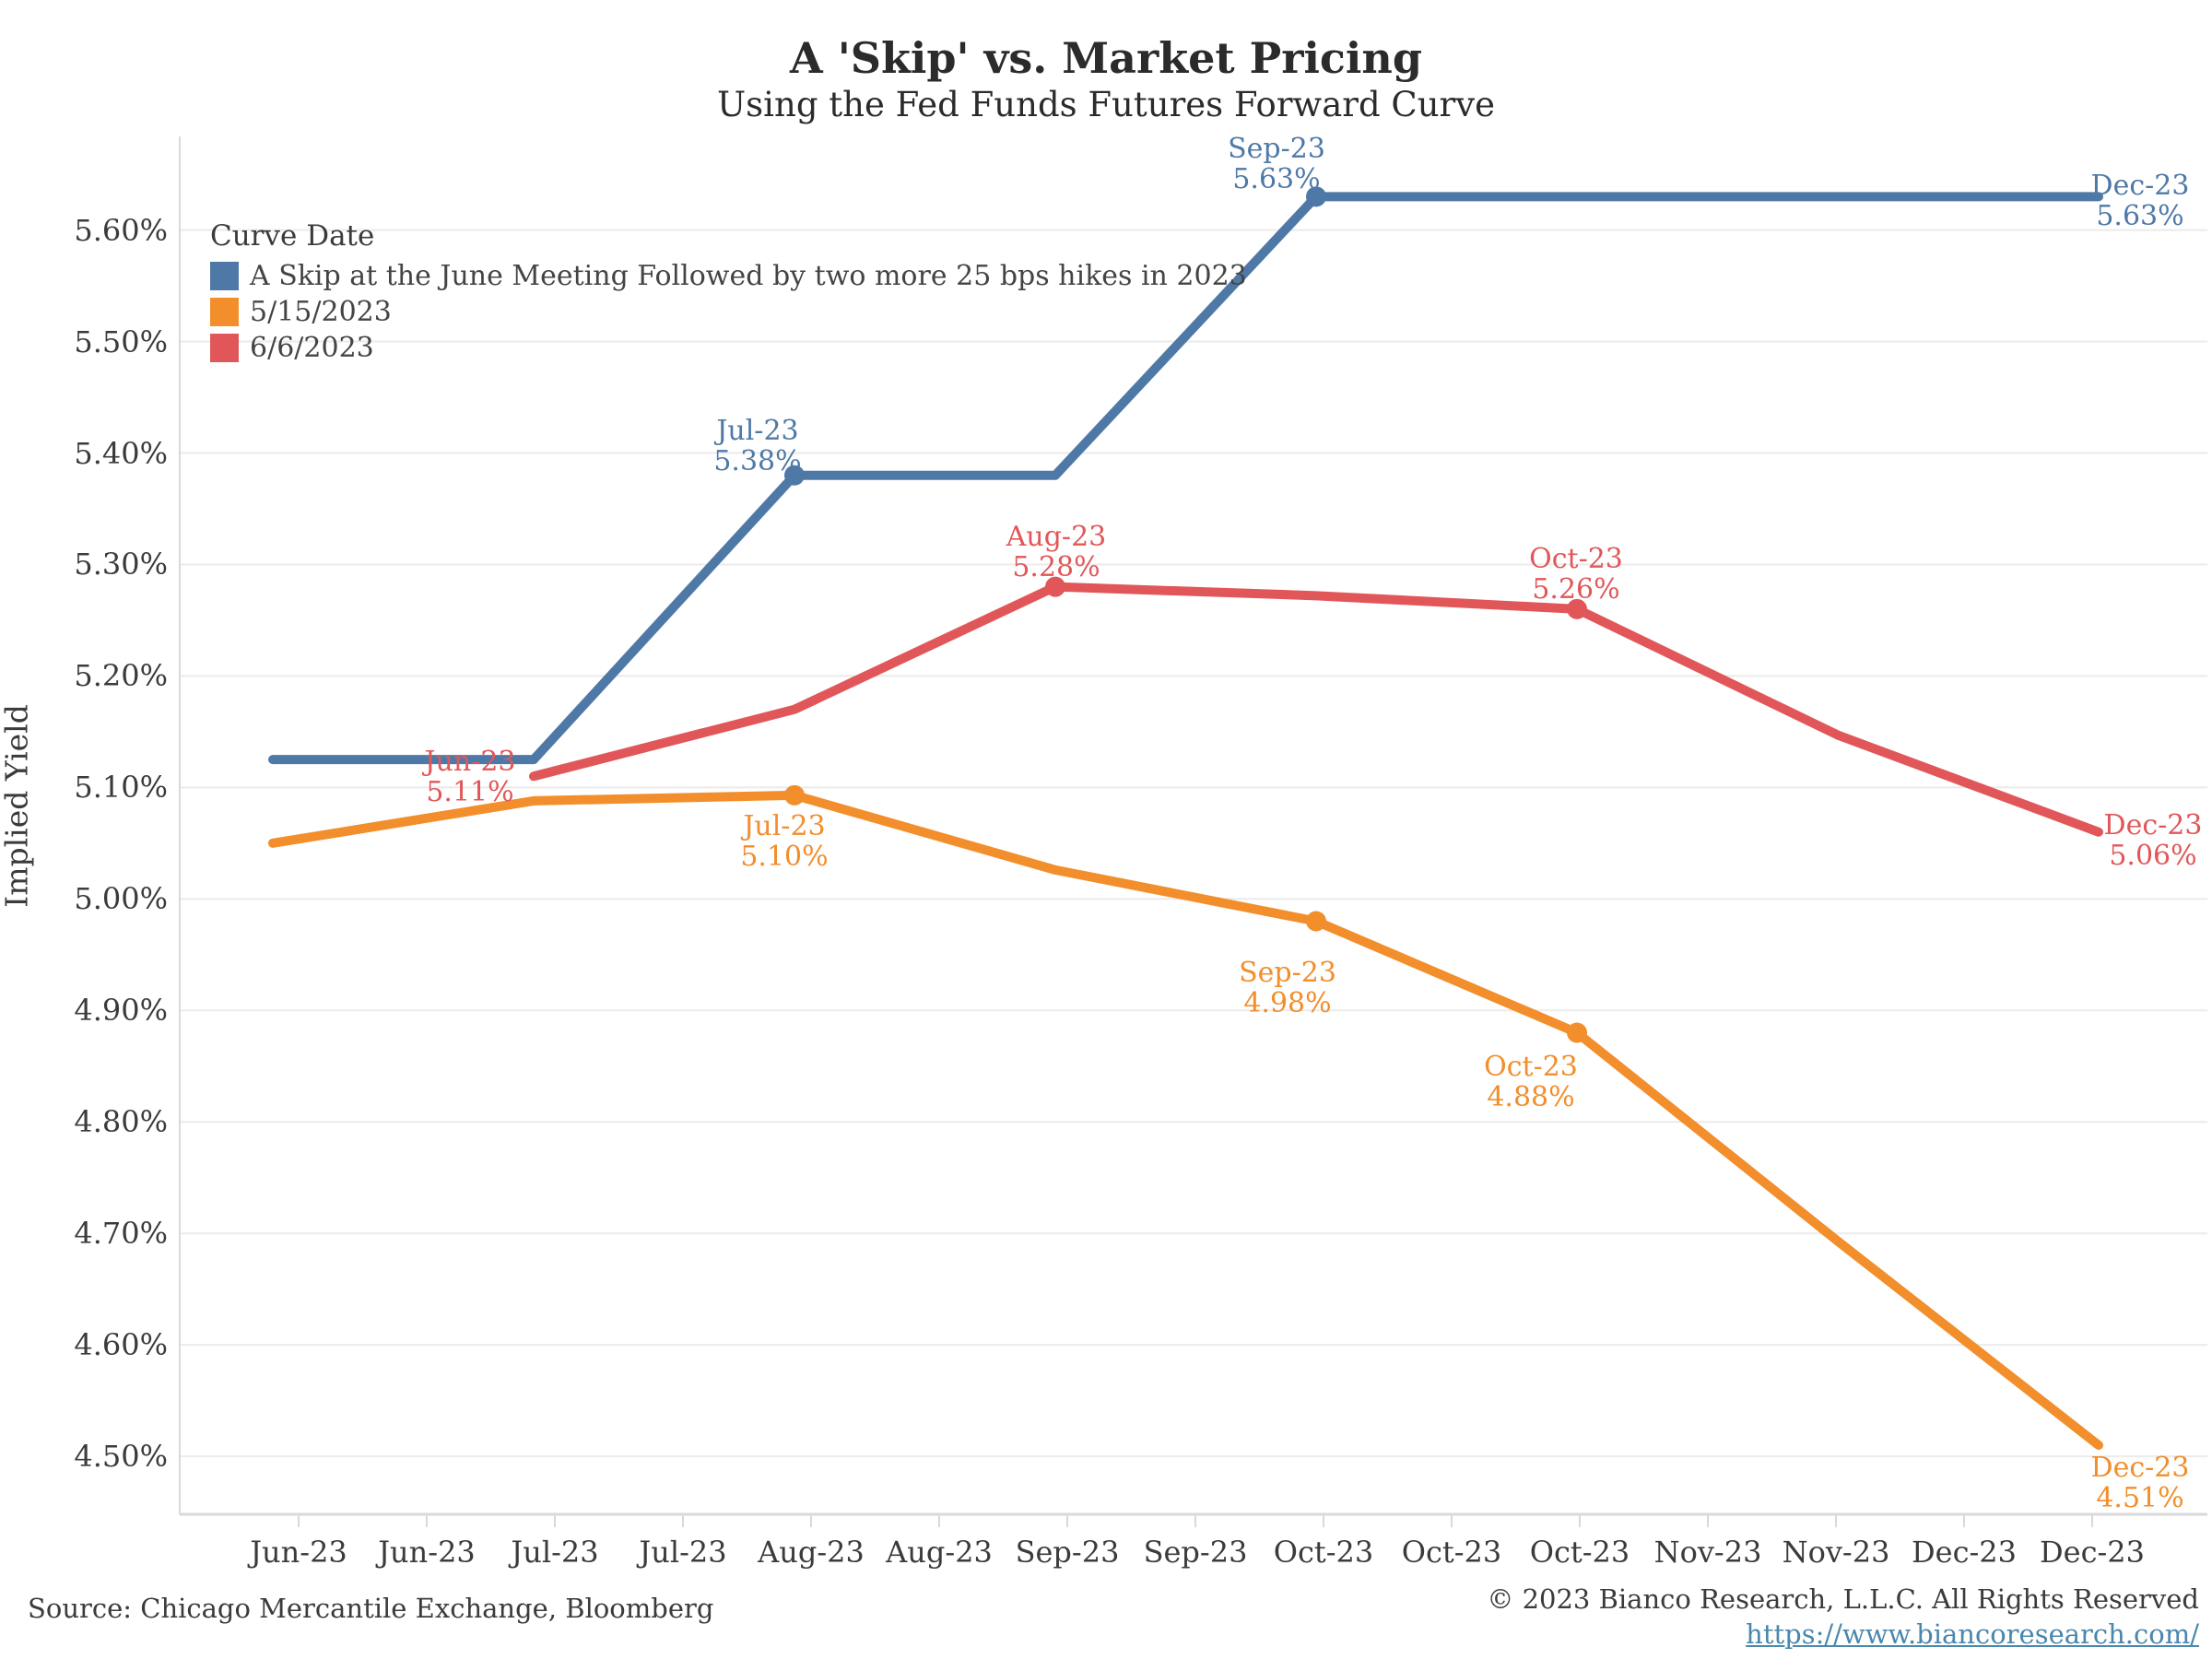 The image size is (2212, 1659). Describe the element at coordinates (1276, 164) in the screenshot. I see `point-annotation-skip: Sep-23 5.63%` at that location.